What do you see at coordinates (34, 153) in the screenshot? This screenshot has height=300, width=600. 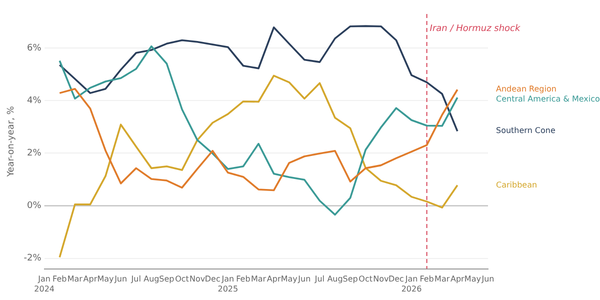 I see `y-tick-label: 2%` at bounding box center [34, 153].